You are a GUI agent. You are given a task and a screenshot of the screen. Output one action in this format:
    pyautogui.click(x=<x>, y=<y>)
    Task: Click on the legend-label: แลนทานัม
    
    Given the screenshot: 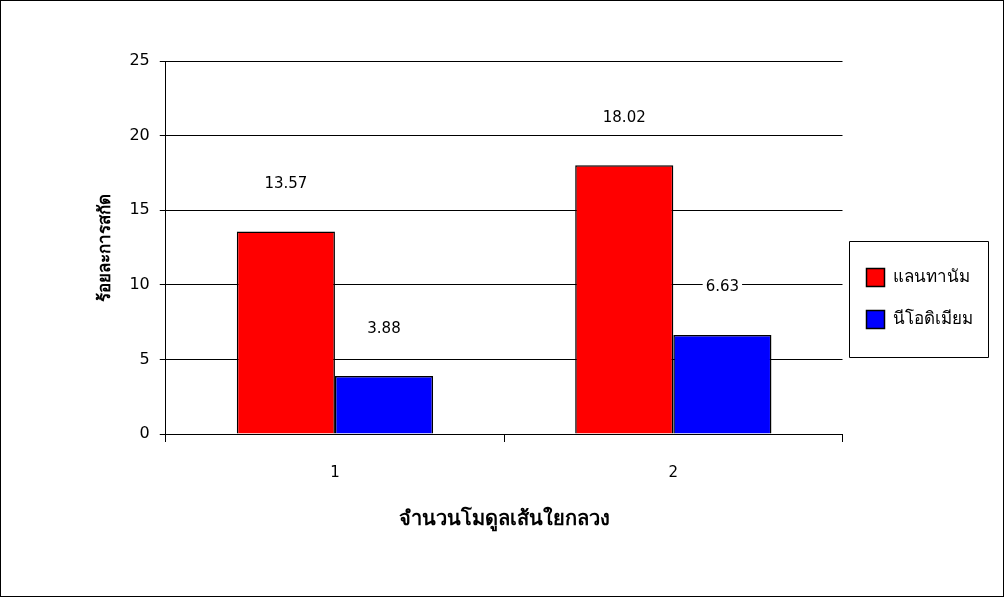 What is the action you would take?
    pyautogui.click(x=931, y=275)
    